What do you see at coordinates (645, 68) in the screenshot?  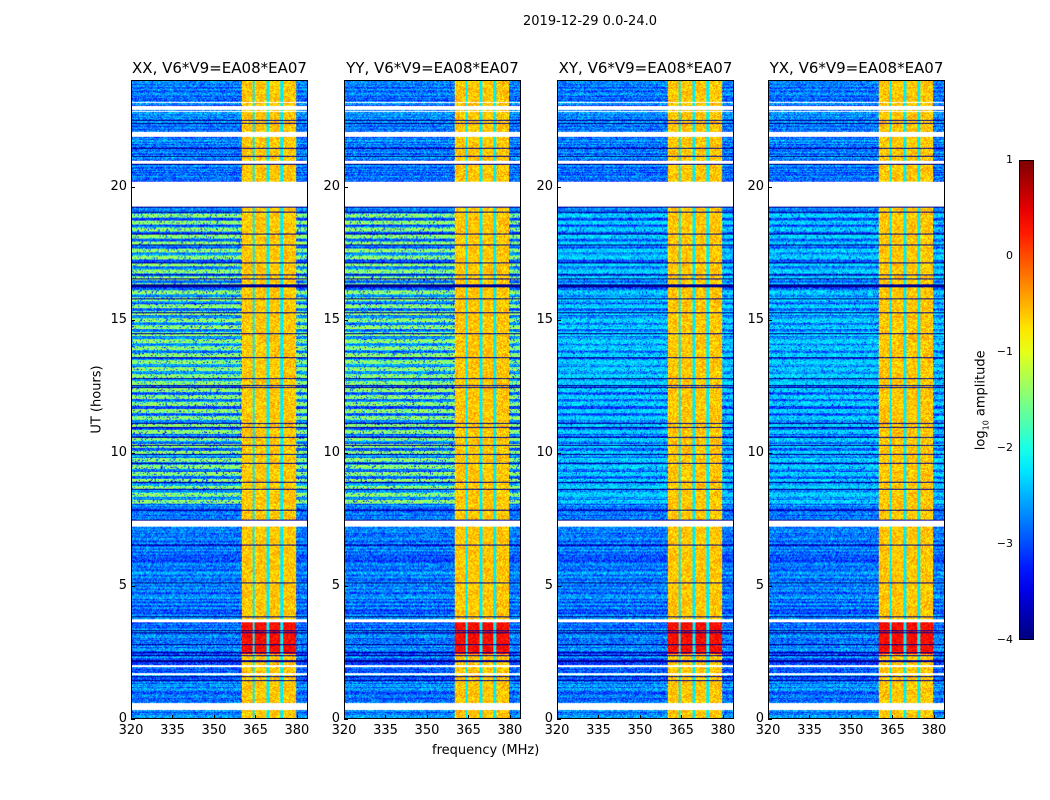 I see `panel-title: XY, V6*V9=EA08*EA07` at bounding box center [645, 68].